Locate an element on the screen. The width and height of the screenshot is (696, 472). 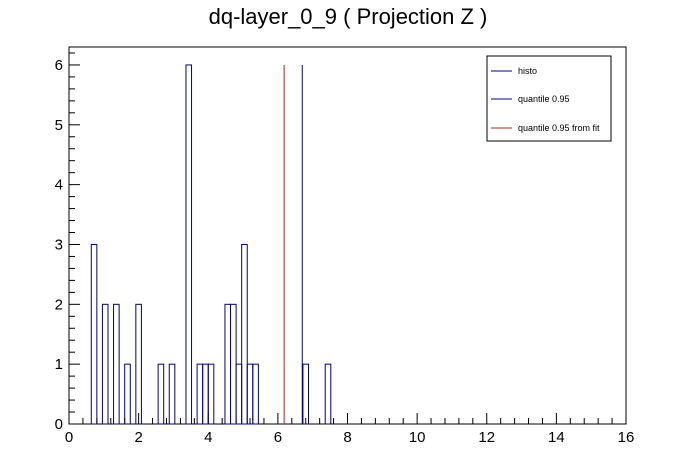
legend-label: quantile 0.95 from fit is located at coordinates (559, 128).